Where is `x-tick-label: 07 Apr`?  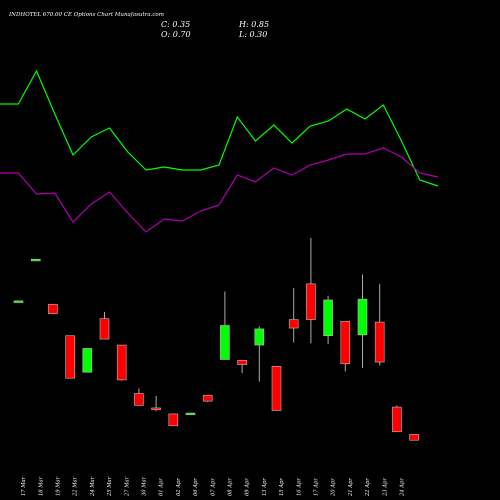
x-tick-label: 07 Apr is located at coordinates (213, 487).